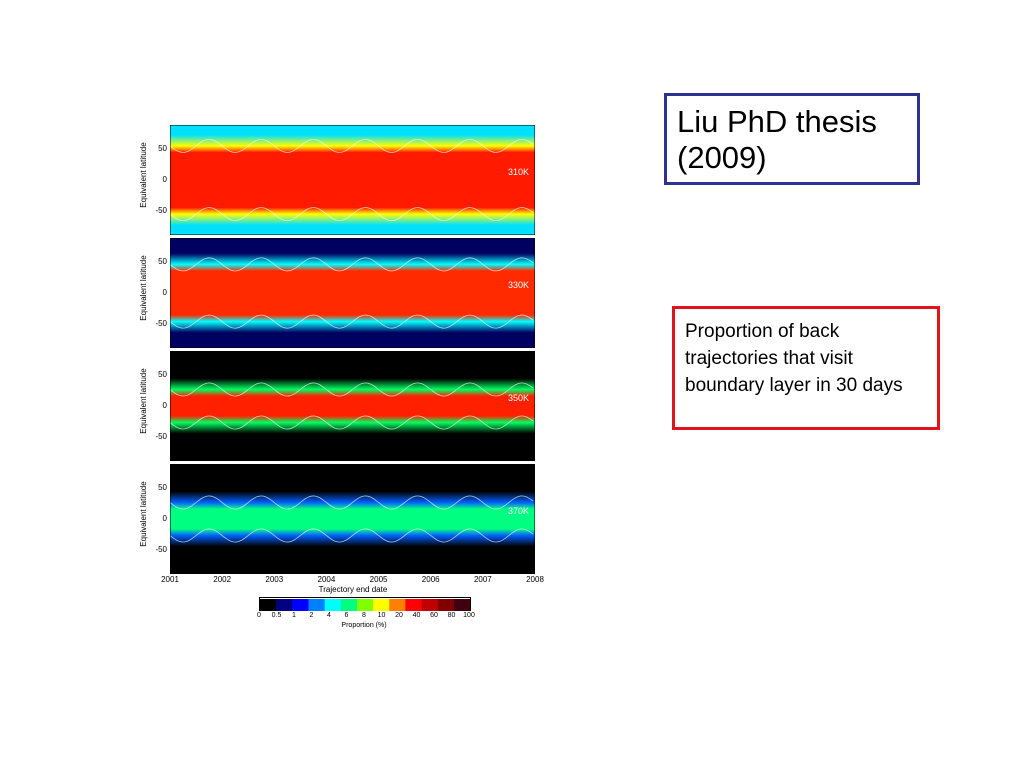  Describe the element at coordinates (259, 615) in the screenshot. I see `colorbar-tick-label: 0` at that location.